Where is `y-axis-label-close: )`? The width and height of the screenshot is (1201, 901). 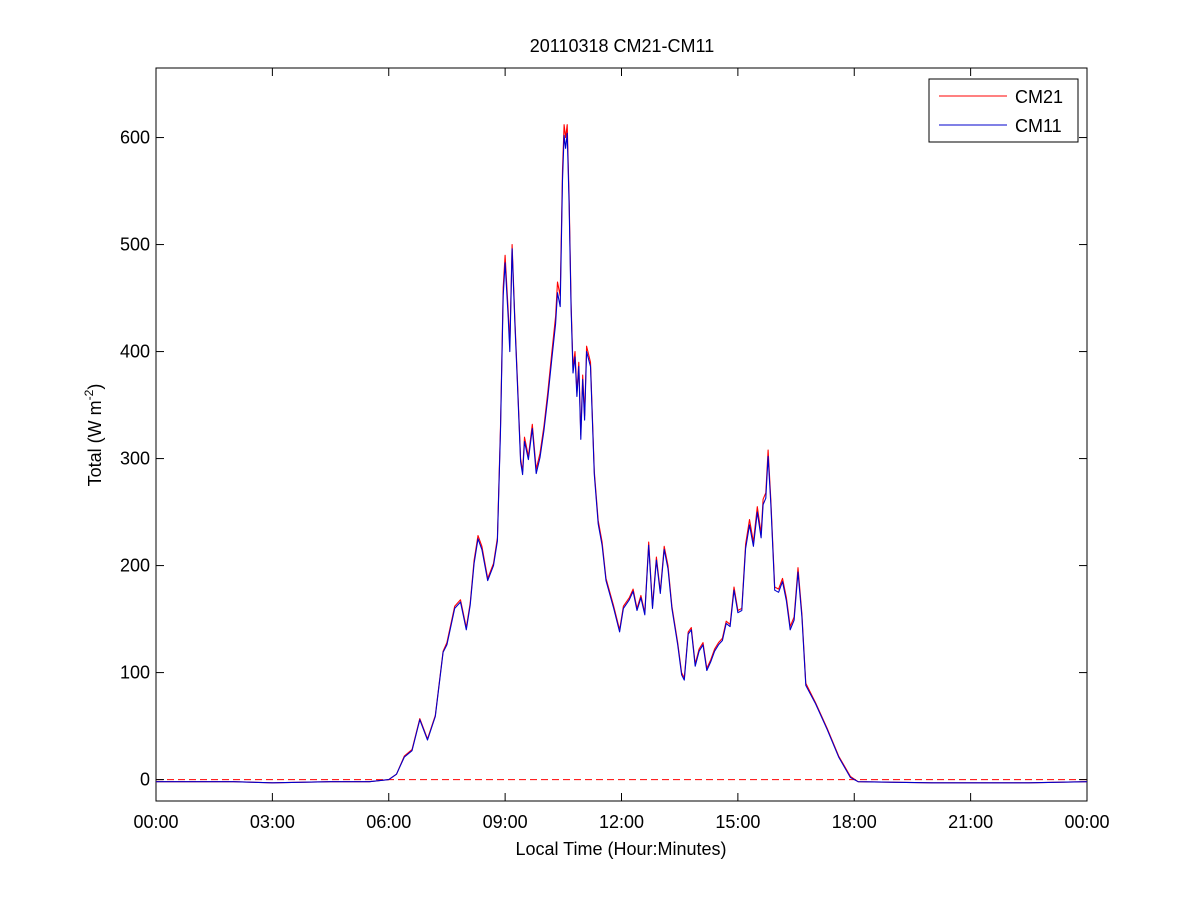
y-axis-label-close: ) is located at coordinates (95, 387).